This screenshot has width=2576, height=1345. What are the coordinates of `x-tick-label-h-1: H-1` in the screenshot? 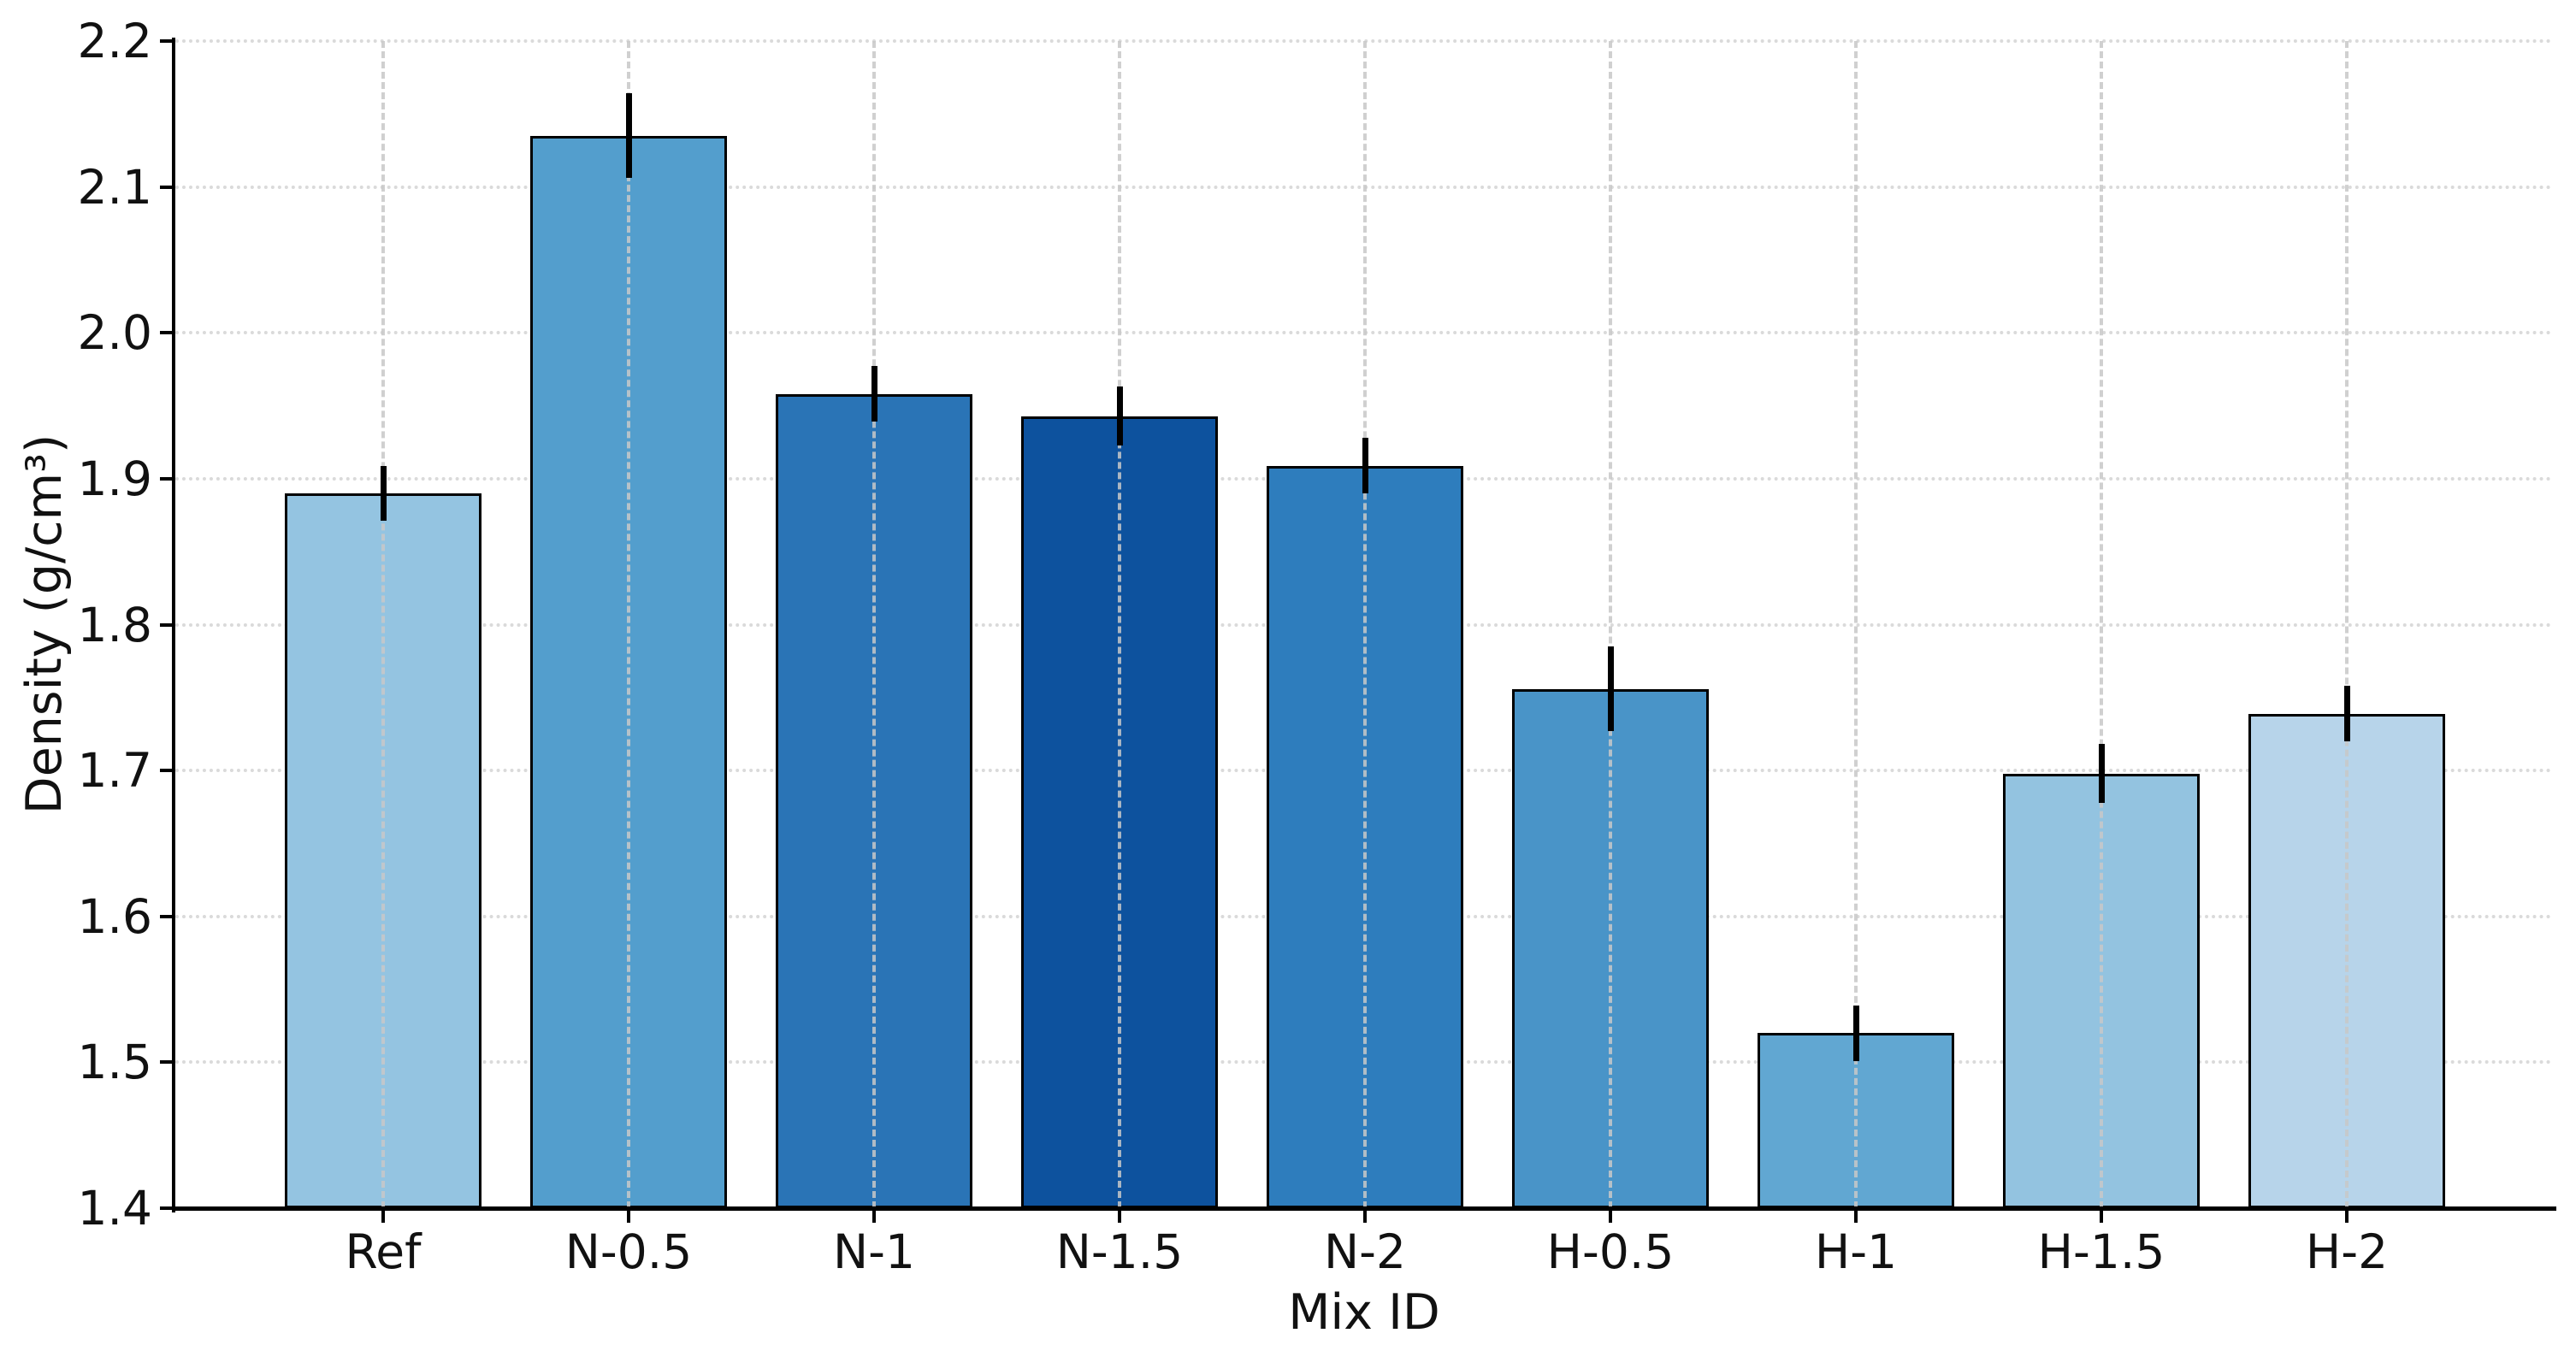 It's located at (1856, 1251).